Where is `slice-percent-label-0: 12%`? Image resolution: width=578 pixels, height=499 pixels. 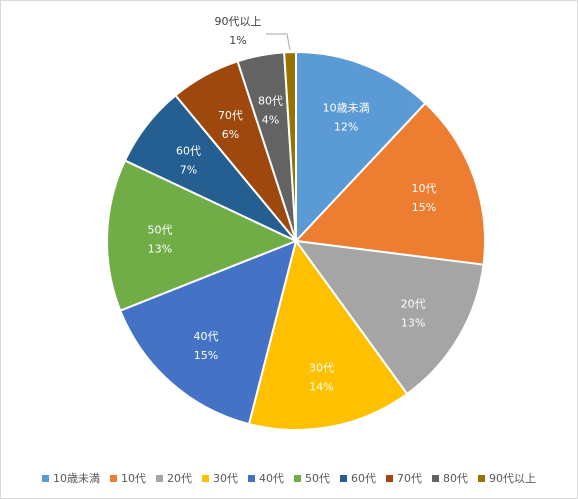 slice-percent-label-0: 12% is located at coordinates (346, 126).